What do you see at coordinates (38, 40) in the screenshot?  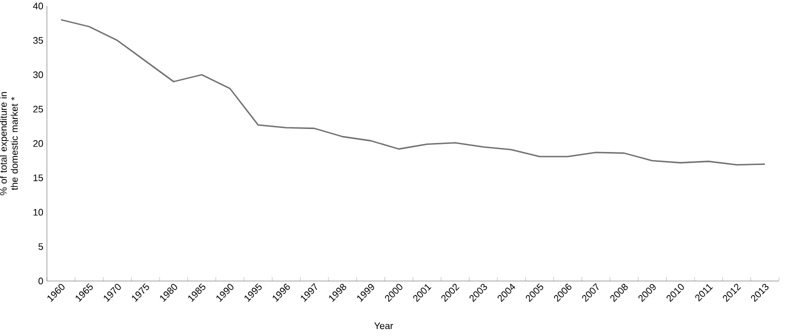 I see `y-tick-label: 35` at bounding box center [38, 40].